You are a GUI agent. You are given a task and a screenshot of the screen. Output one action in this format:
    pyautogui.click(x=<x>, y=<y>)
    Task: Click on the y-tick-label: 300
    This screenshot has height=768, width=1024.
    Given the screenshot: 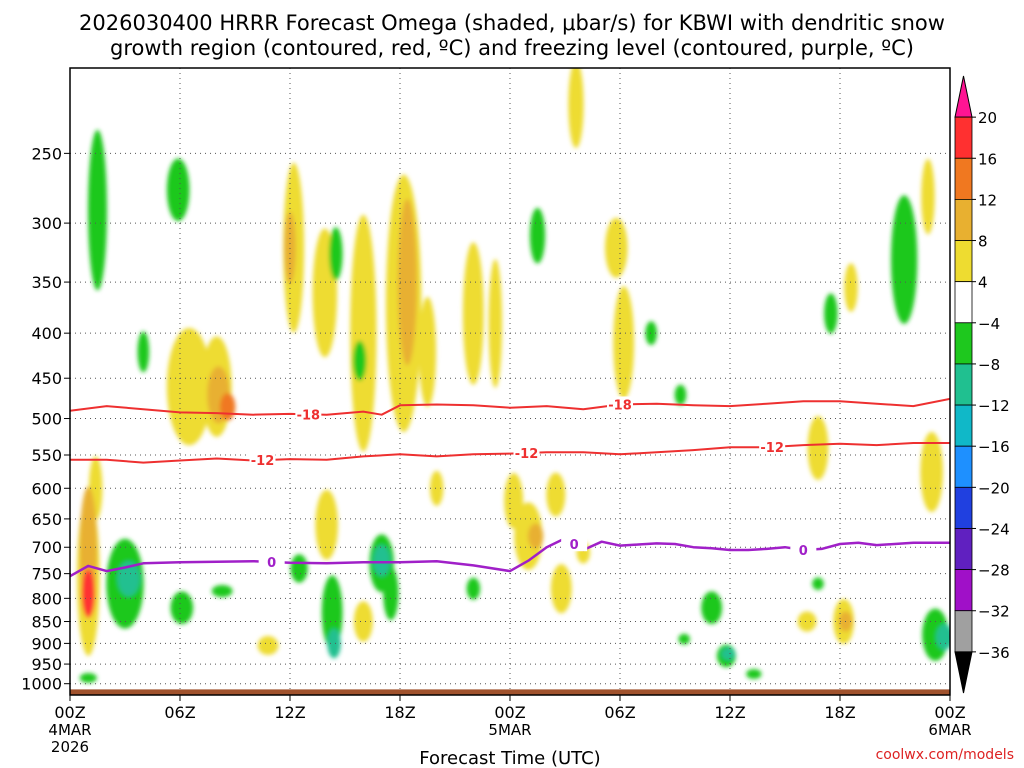 What is the action you would take?
    pyautogui.click(x=46, y=223)
    